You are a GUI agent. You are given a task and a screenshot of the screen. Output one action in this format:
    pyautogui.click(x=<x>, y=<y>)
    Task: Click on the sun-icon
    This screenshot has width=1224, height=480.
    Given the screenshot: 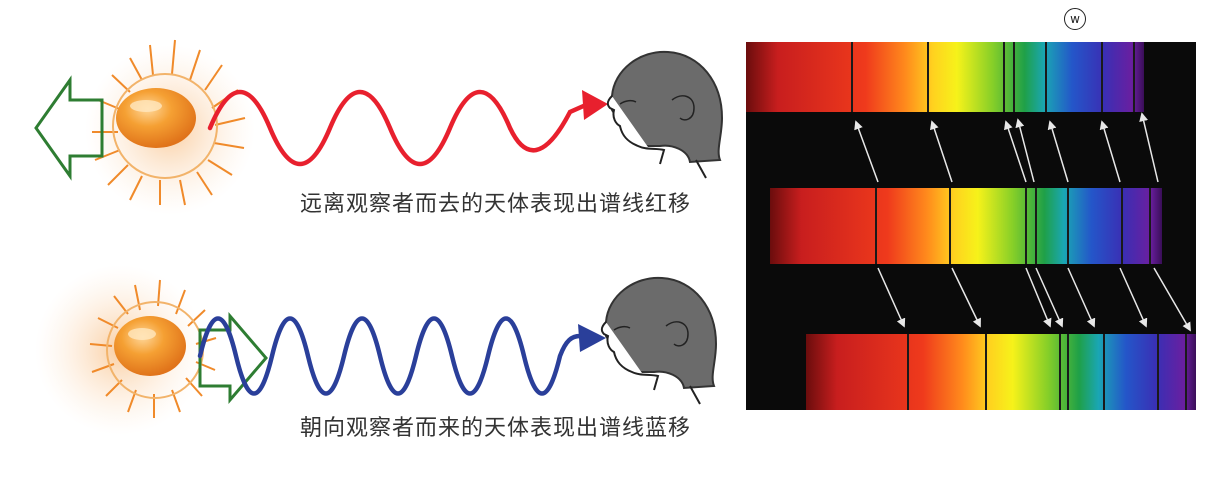 What is the action you would take?
    pyautogui.click(x=169, y=122)
    